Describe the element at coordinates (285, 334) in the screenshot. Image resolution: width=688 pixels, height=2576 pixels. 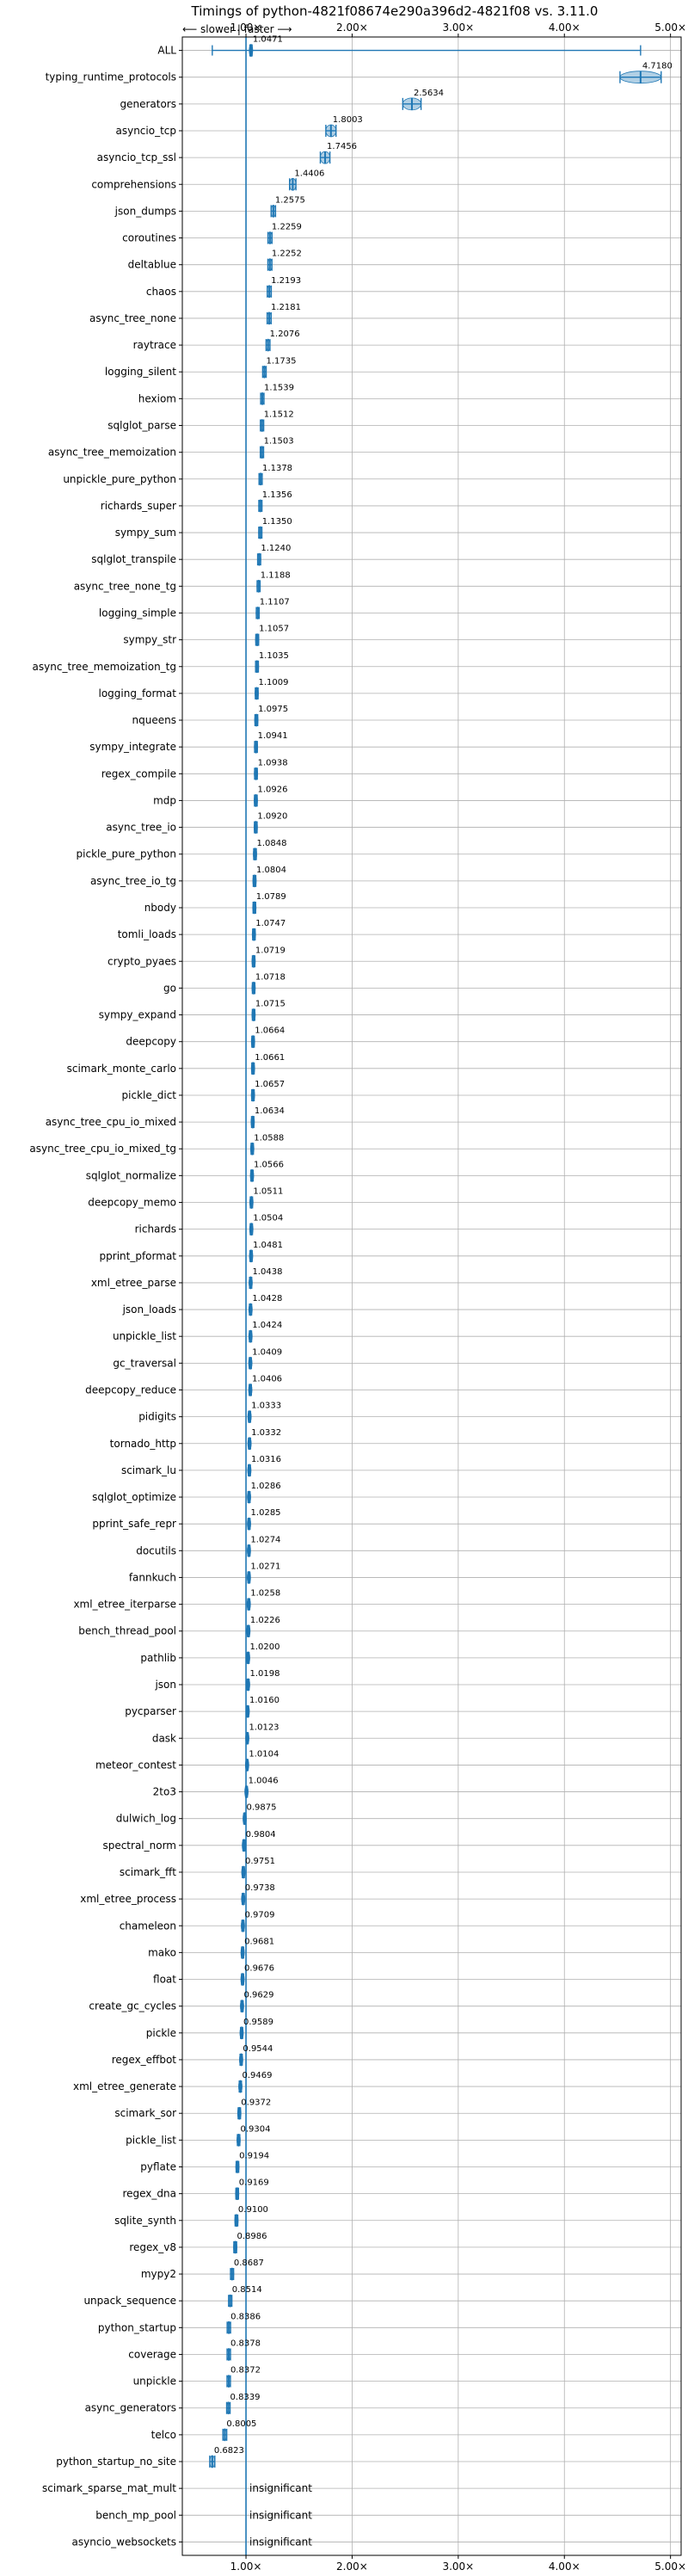
I see `value-label: 1.2076` at that location.